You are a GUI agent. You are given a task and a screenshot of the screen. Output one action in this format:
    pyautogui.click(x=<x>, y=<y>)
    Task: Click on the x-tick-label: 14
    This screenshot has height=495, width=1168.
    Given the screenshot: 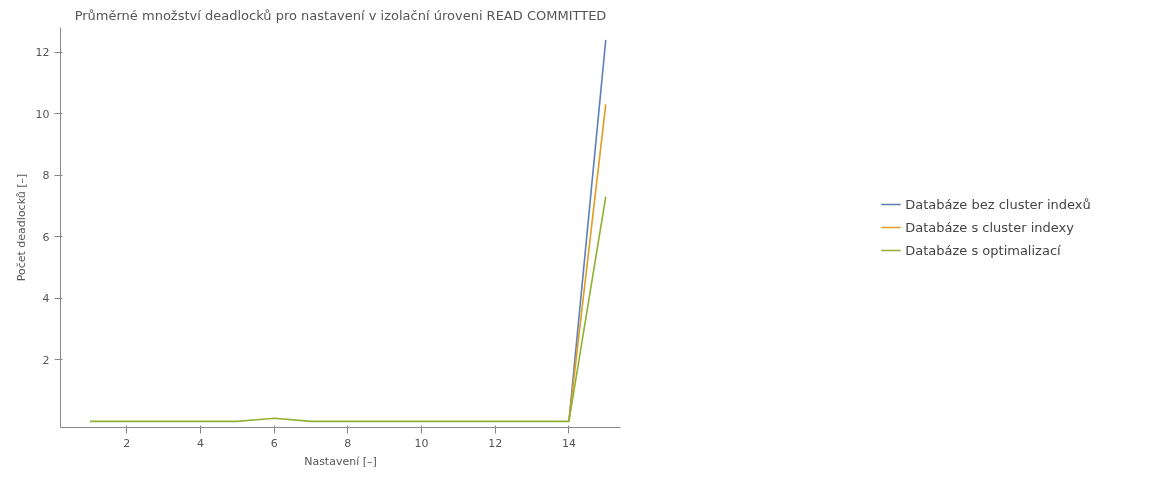 What is the action you would take?
    pyautogui.click(x=568, y=443)
    